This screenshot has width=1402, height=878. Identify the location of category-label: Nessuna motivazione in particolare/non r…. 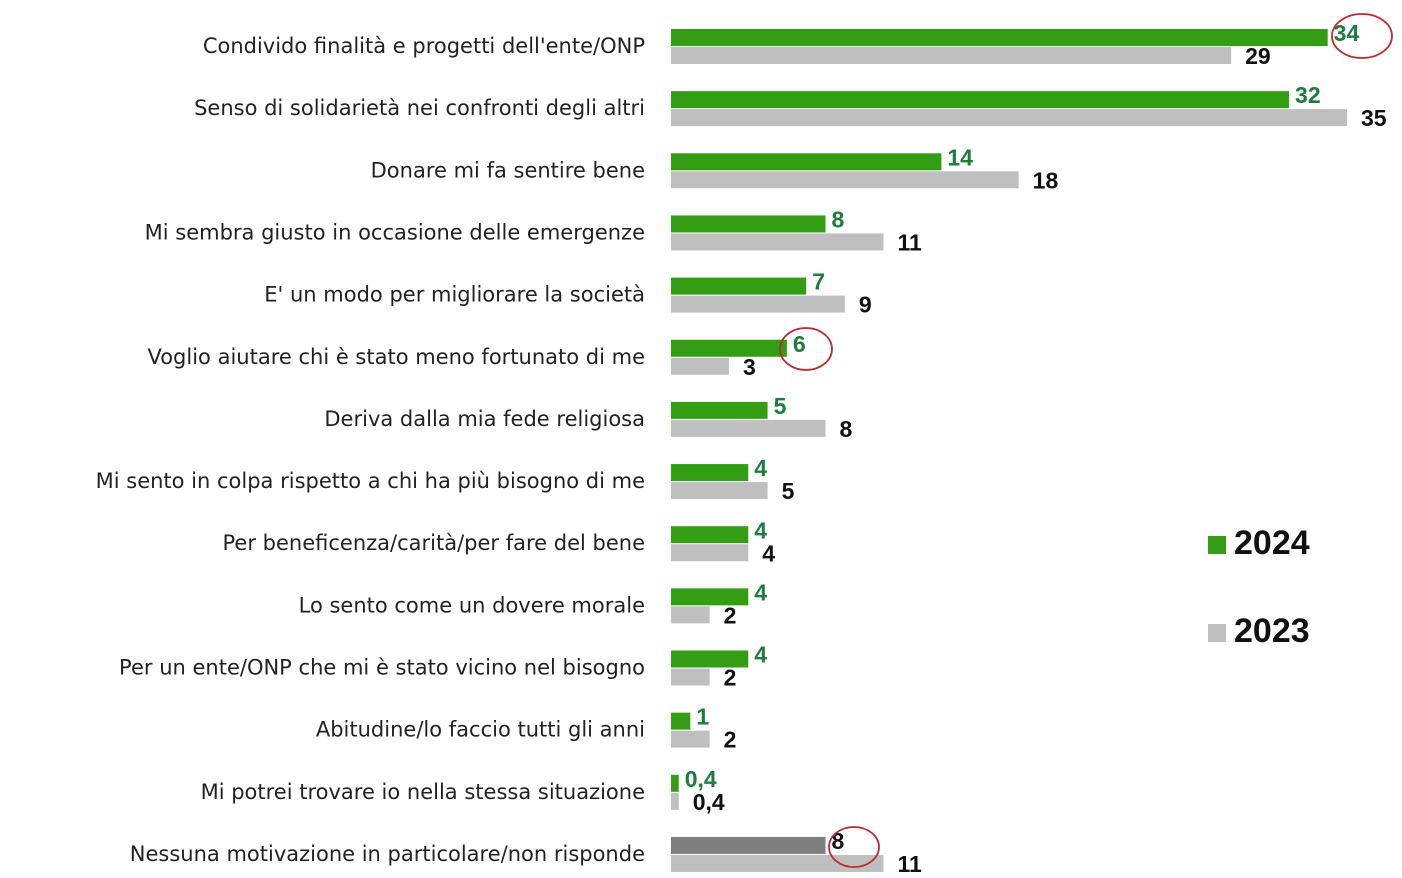
(387, 854).